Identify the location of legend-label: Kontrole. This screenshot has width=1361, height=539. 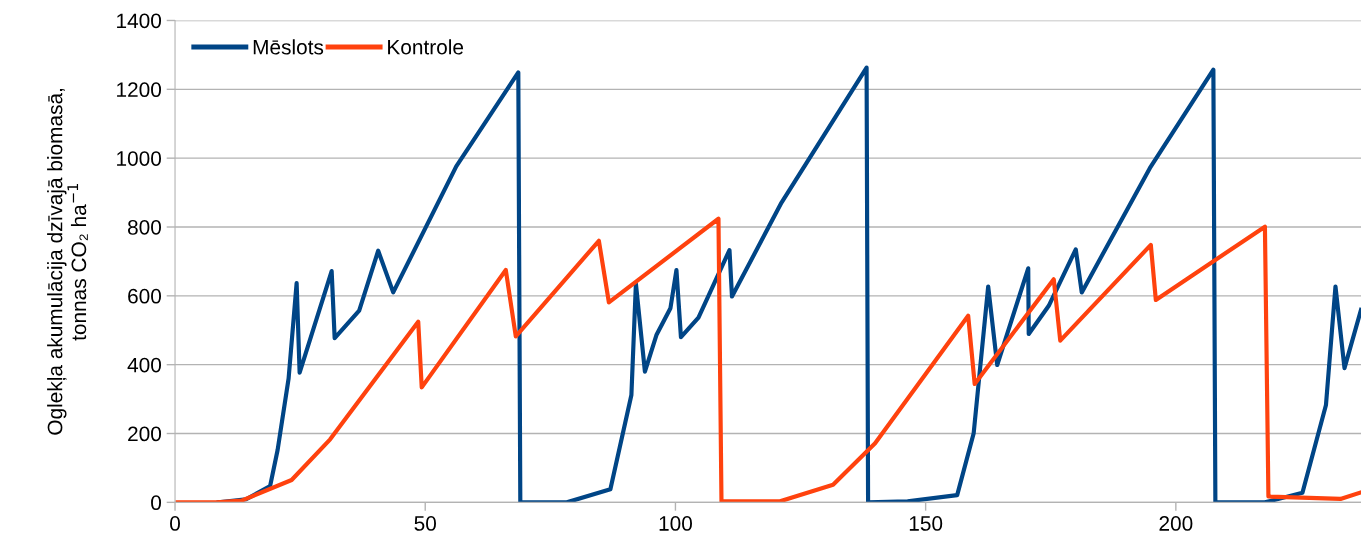
(426, 47).